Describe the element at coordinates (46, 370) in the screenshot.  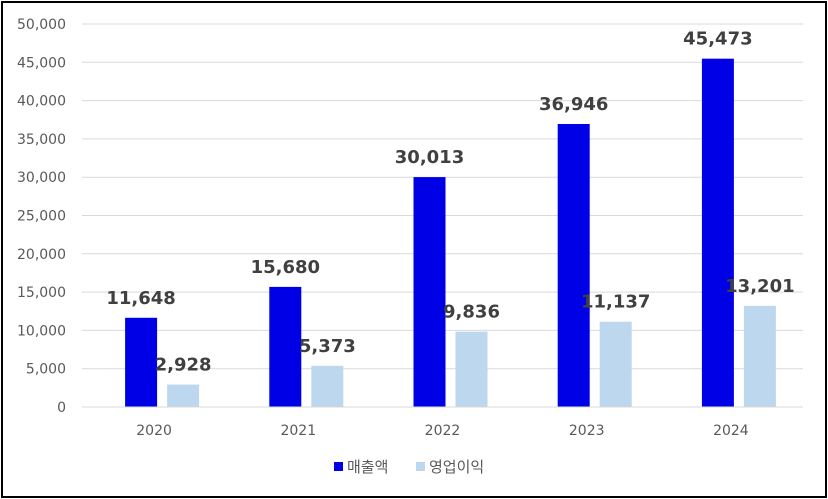
I see `y-tick-label: 5,000` at that location.